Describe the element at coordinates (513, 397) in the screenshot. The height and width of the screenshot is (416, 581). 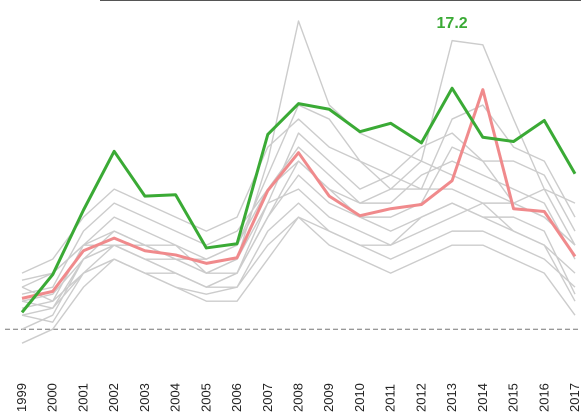
I see `x-tick-label: 2015` at that location.